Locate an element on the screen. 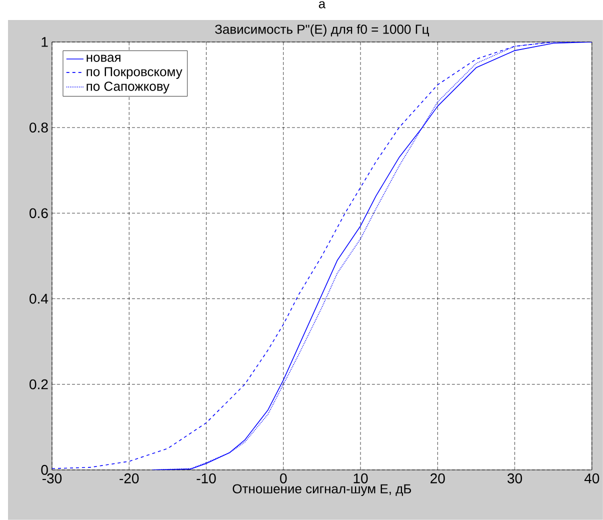 The width and height of the screenshot is (603, 520). y-tick-label: 0.6 is located at coordinates (39, 213).